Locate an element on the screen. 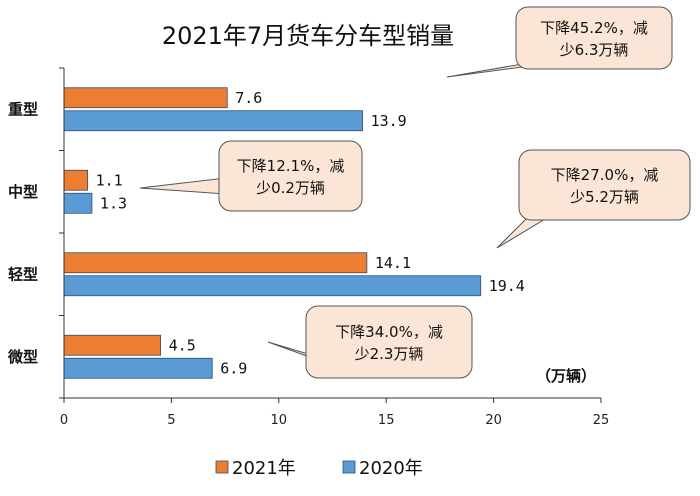  data-label: 7.6 is located at coordinates (248, 98).